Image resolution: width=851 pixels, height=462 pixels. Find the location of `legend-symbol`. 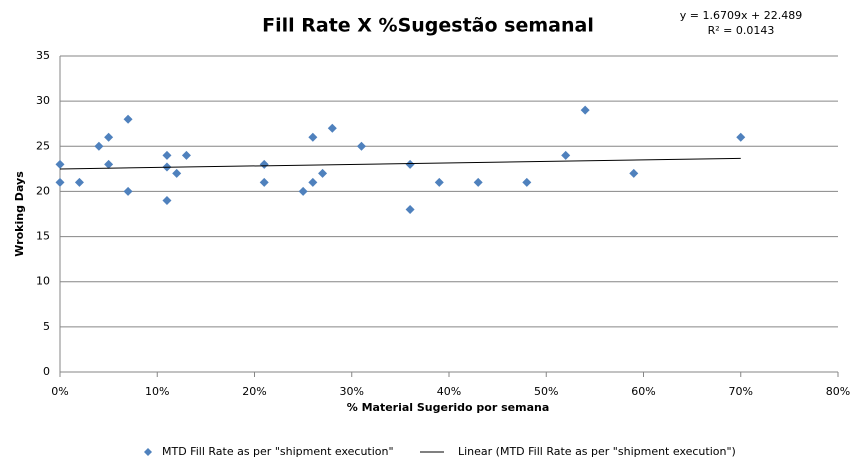

legend-symbol is located at coordinates (148, 452).